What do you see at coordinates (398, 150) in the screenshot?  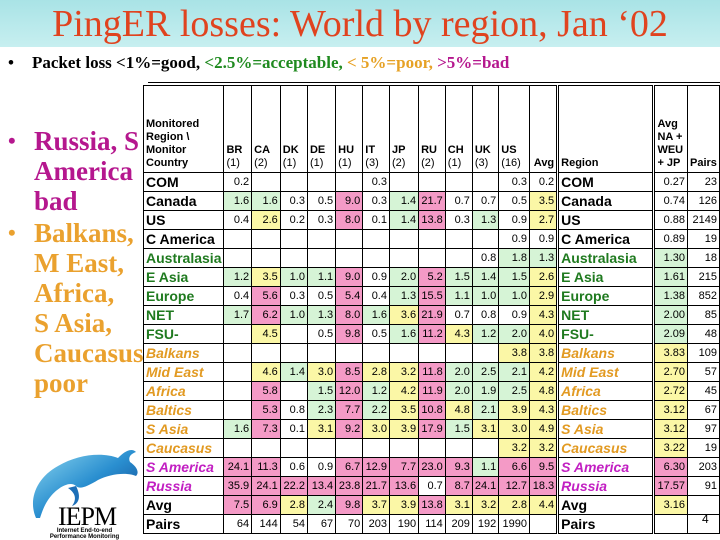 I see `monitor-code: JP` at bounding box center [398, 150].